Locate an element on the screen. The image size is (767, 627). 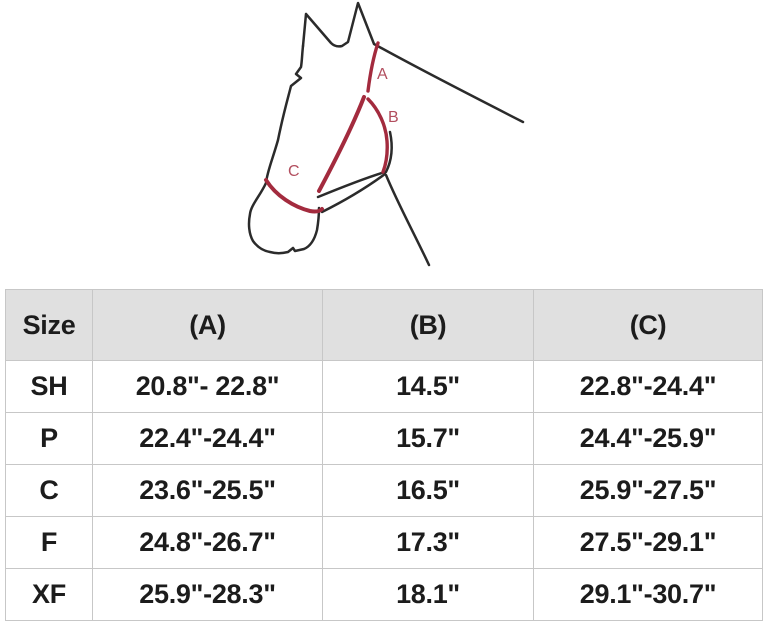
table-row: P 22.4"-24.4" 15.7" 24.4"-25.9" is located at coordinates (384, 438).